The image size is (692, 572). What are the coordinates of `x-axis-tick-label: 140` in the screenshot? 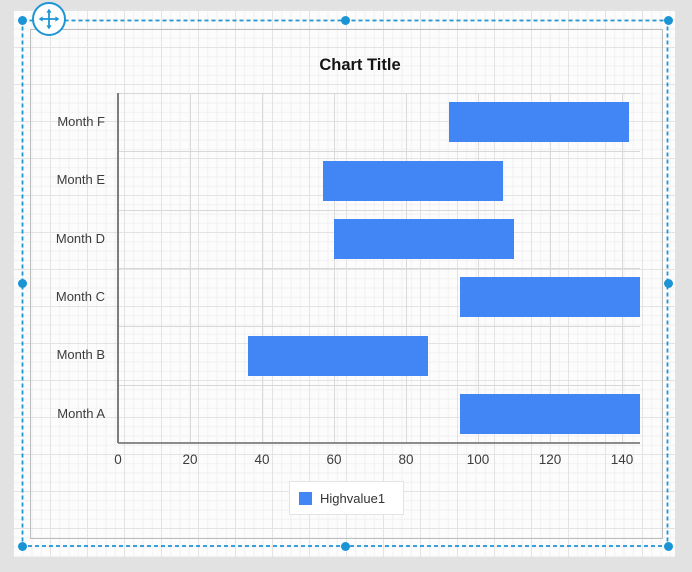 It's located at (622, 459).